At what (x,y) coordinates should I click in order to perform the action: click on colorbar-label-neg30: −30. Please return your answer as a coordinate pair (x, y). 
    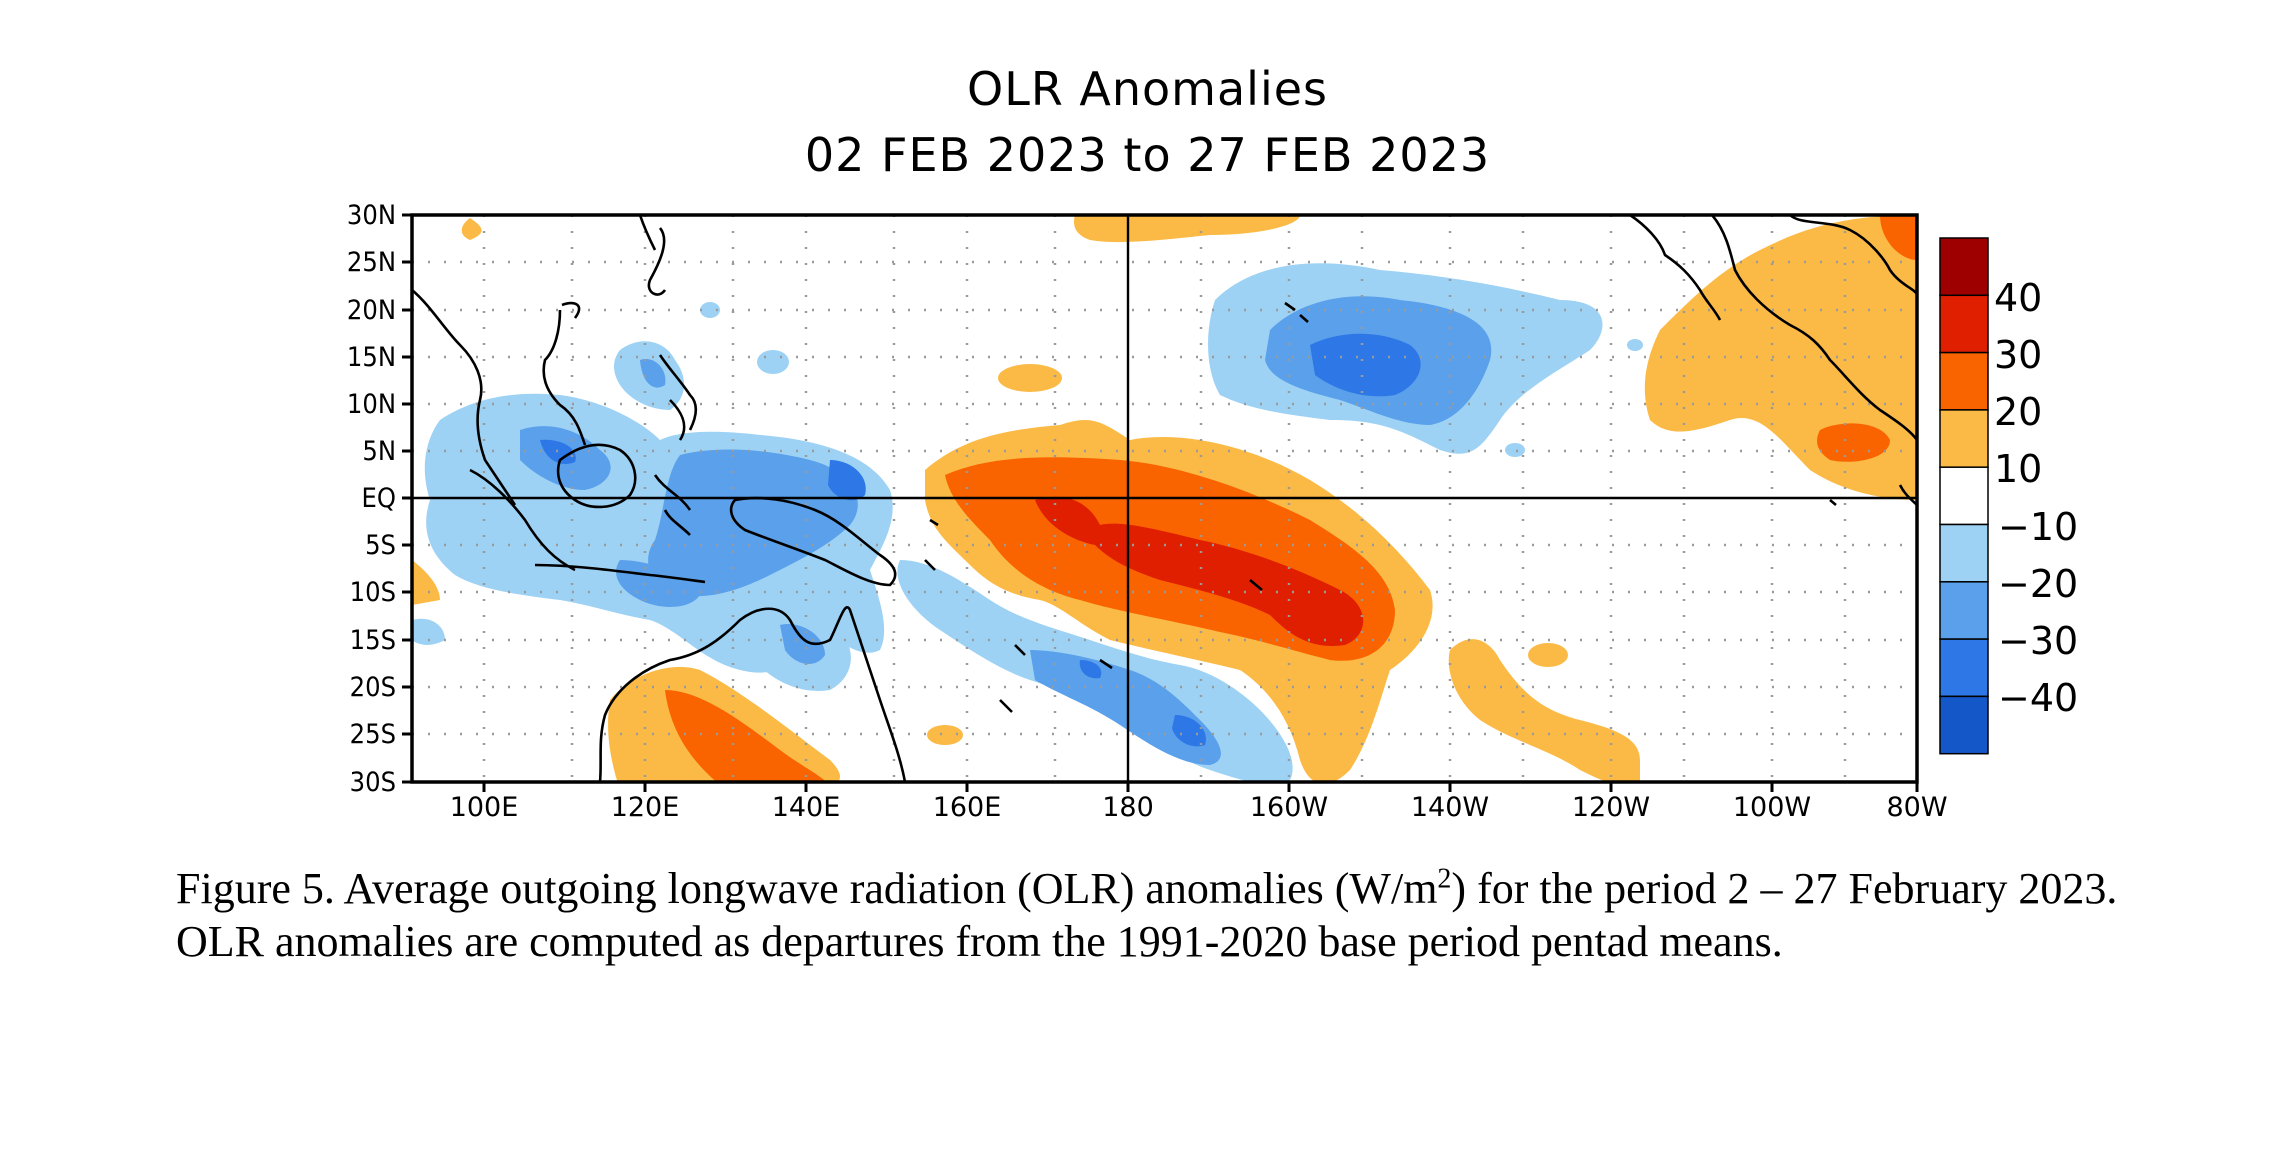
    Looking at the image, I should click on (2038, 641).